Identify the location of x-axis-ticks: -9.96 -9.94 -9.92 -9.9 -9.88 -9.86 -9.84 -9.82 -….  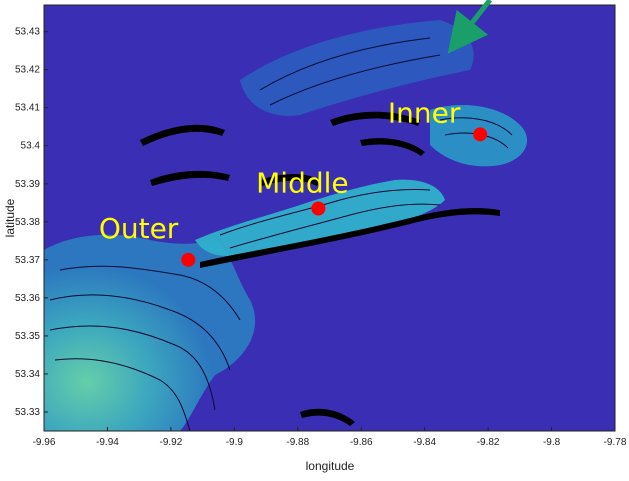
(330, 437).